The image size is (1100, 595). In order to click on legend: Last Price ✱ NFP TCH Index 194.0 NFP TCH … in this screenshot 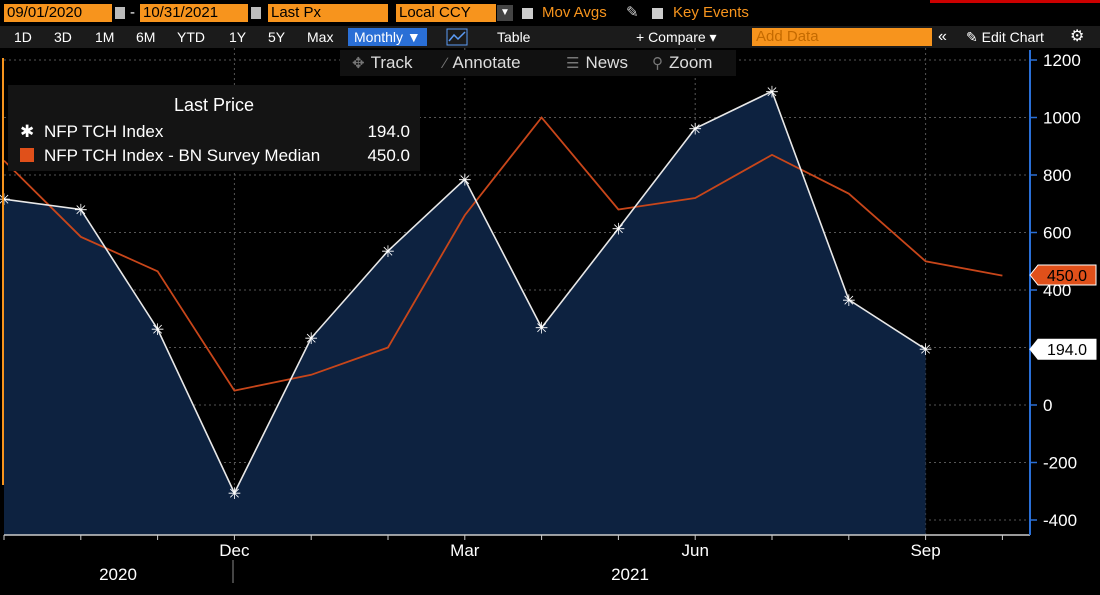, I will do `click(214, 128)`.